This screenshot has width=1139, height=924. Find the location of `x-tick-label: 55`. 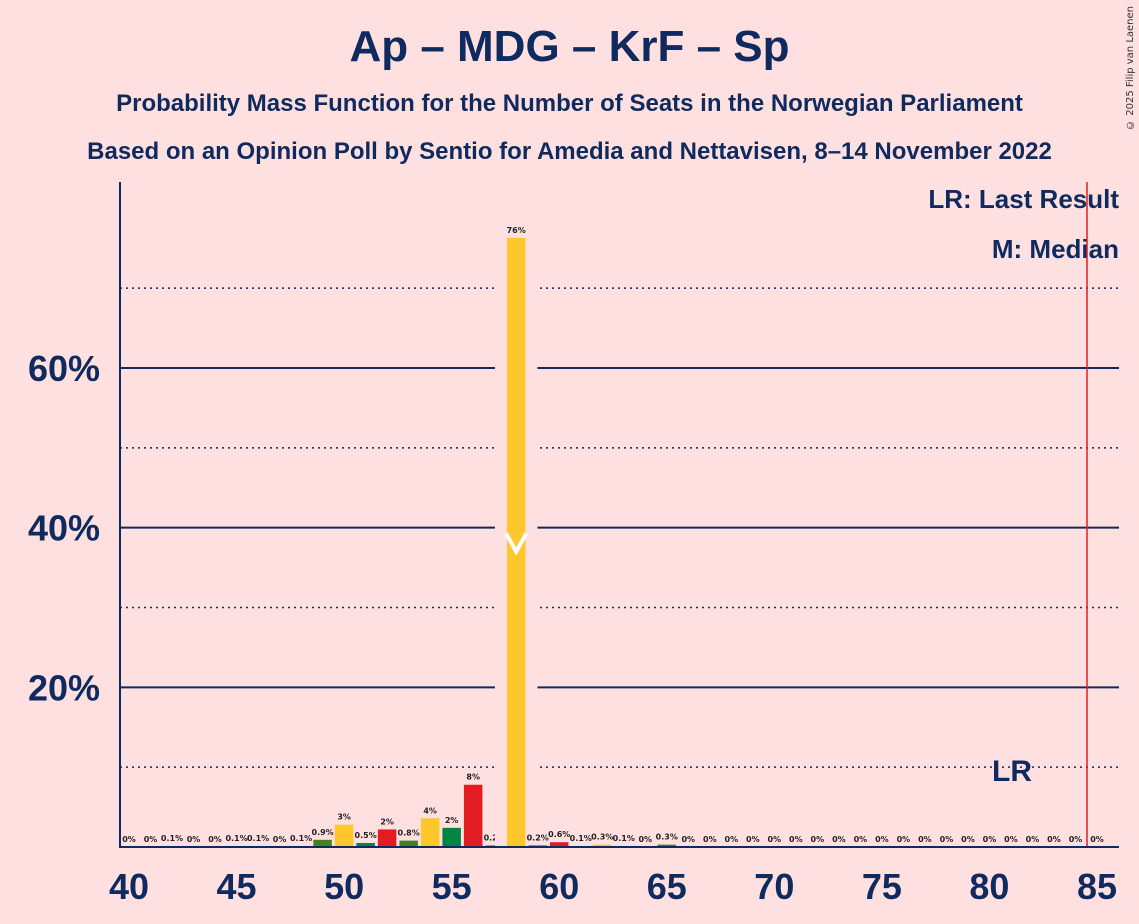

x-tick-label: 55 is located at coordinates (452, 886).